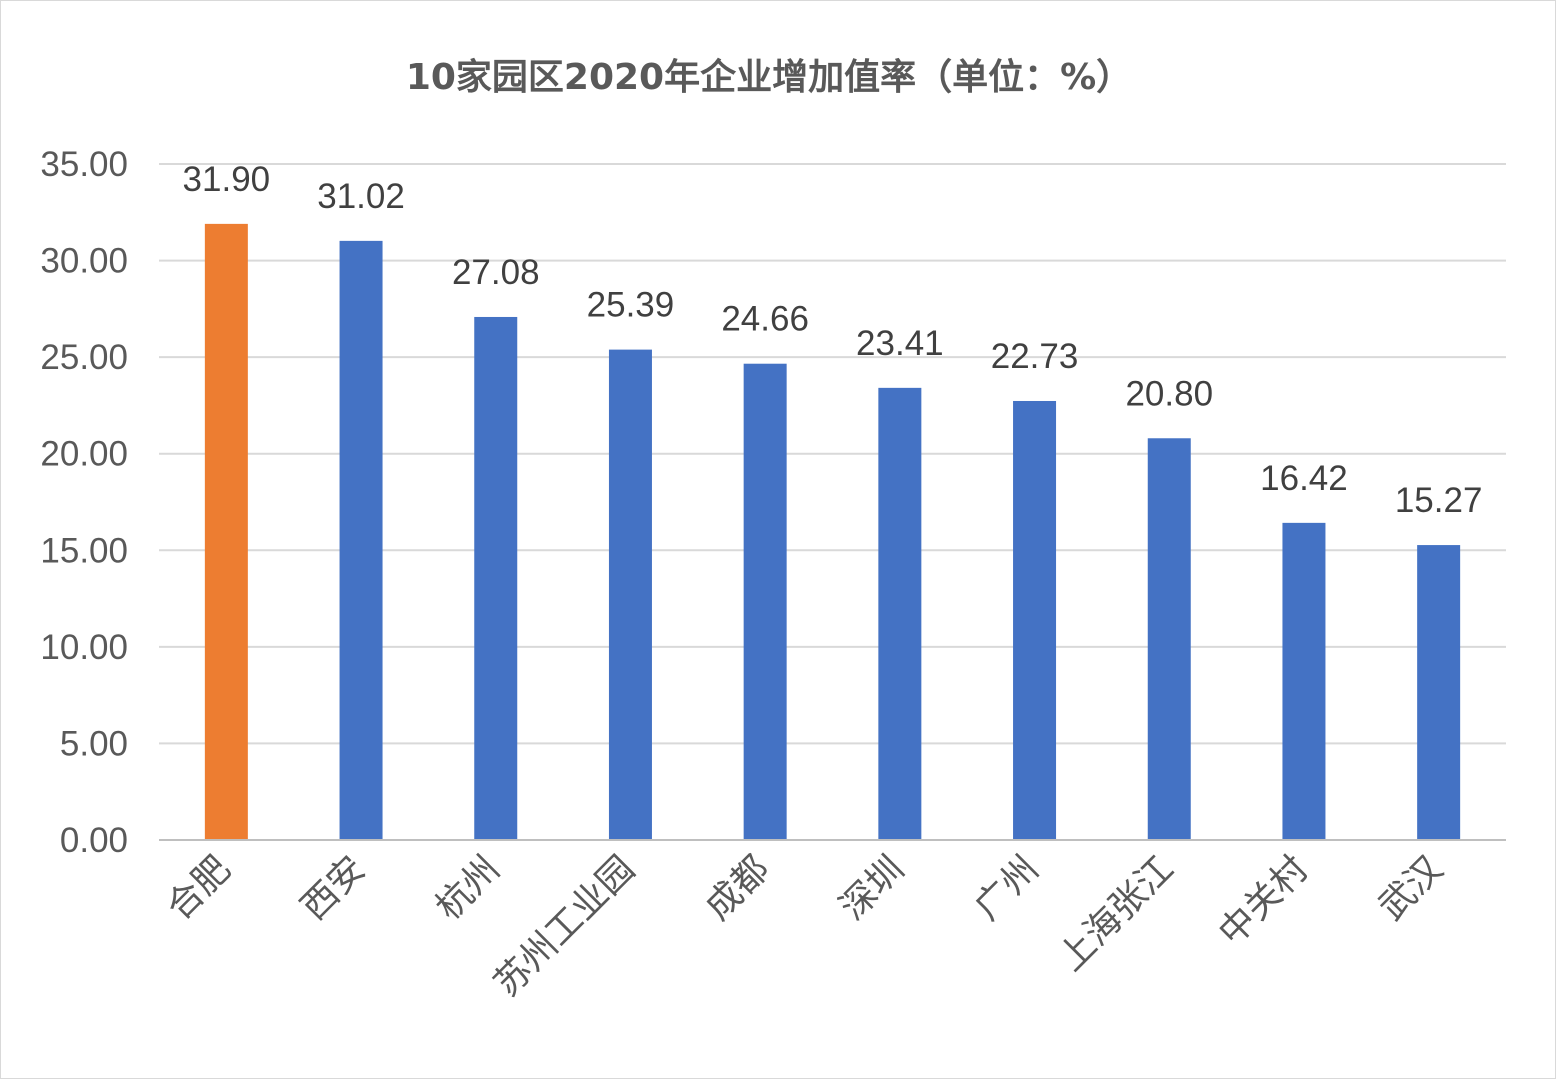 The image size is (1556, 1080). I want to click on y-tick-label: 20.00, so click(84, 454).